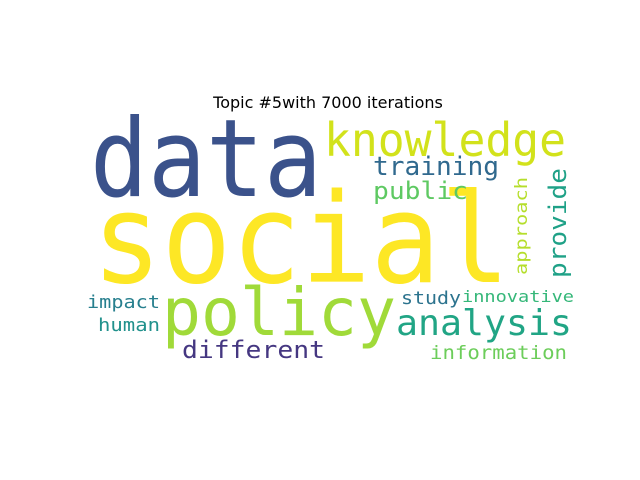 The height and width of the screenshot is (480, 640). What do you see at coordinates (279, 312) in the screenshot?
I see `word-policy: policy` at bounding box center [279, 312].